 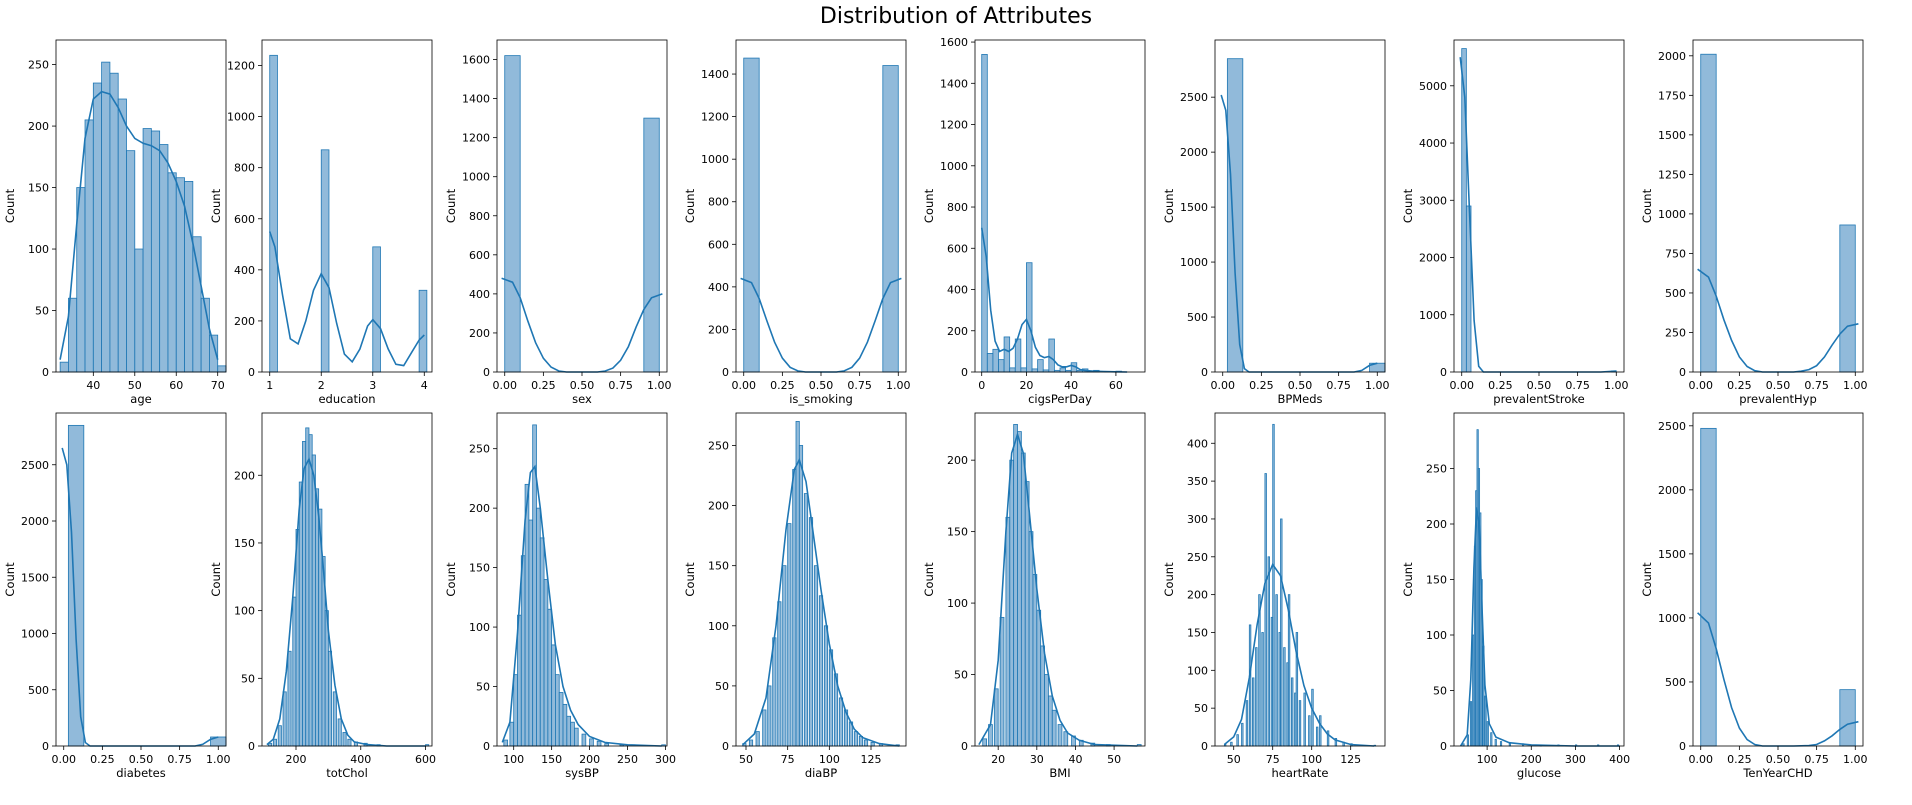 What do you see at coordinates (821, 399) in the screenshot?
I see `x-axis-label: is_smoking` at bounding box center [821, 399].